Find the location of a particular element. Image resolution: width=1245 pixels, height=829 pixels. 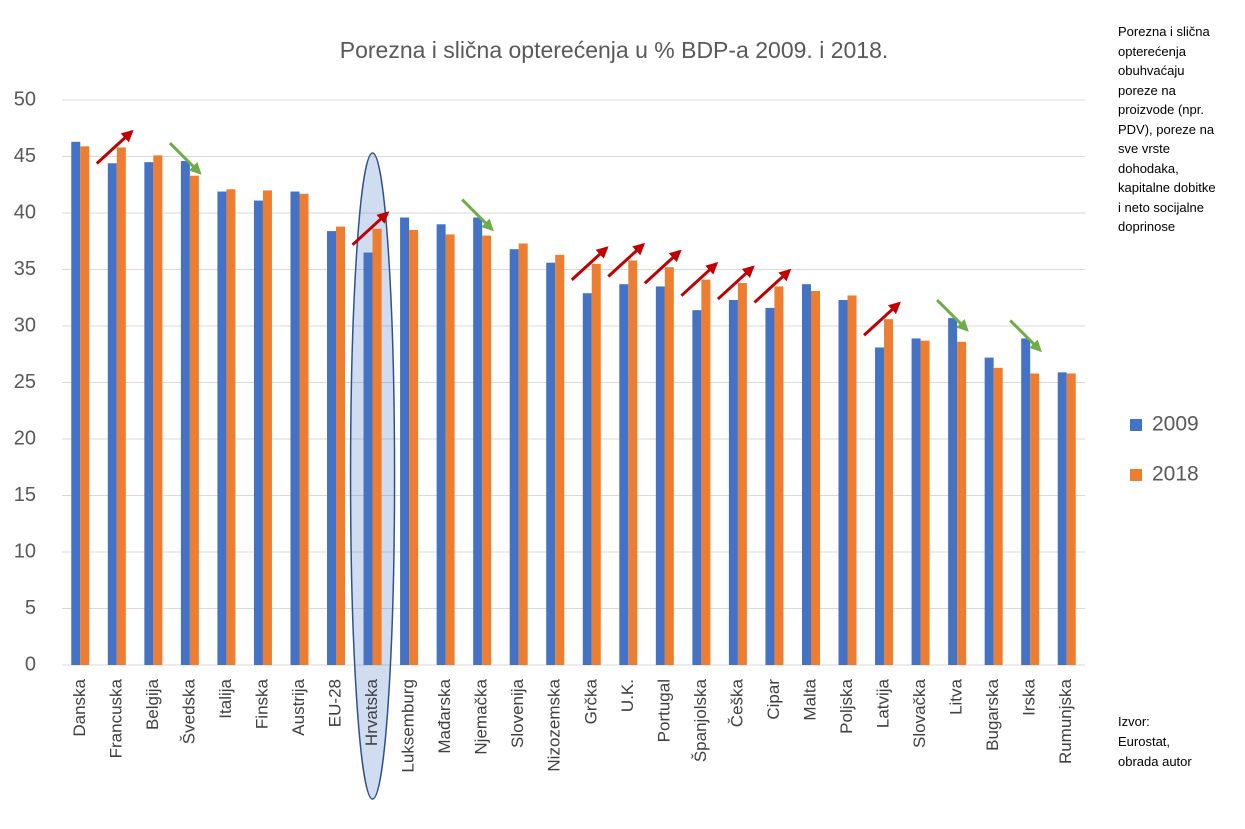

x-tick-label: Slovačka is located at coordinates (919, 713).